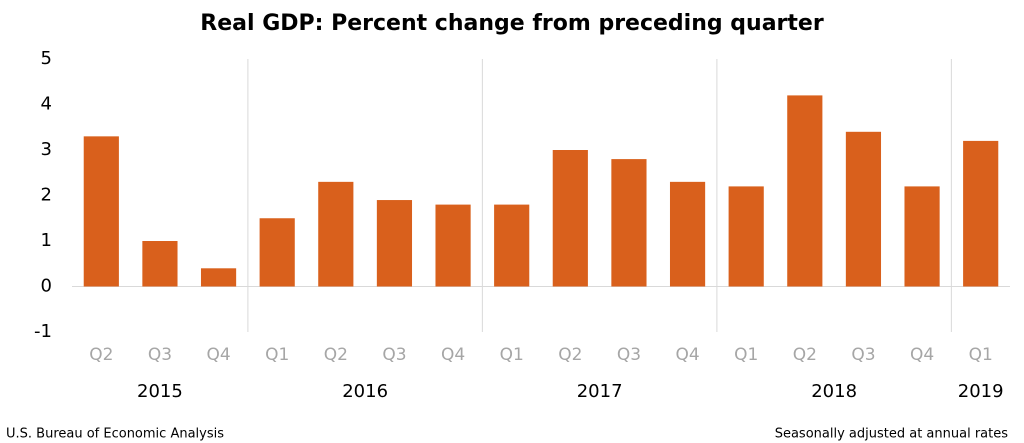 Image resolution: width=1024 pixels, height=443 pixels. I want to click on y-tick-label: 3, so click(46, 149).